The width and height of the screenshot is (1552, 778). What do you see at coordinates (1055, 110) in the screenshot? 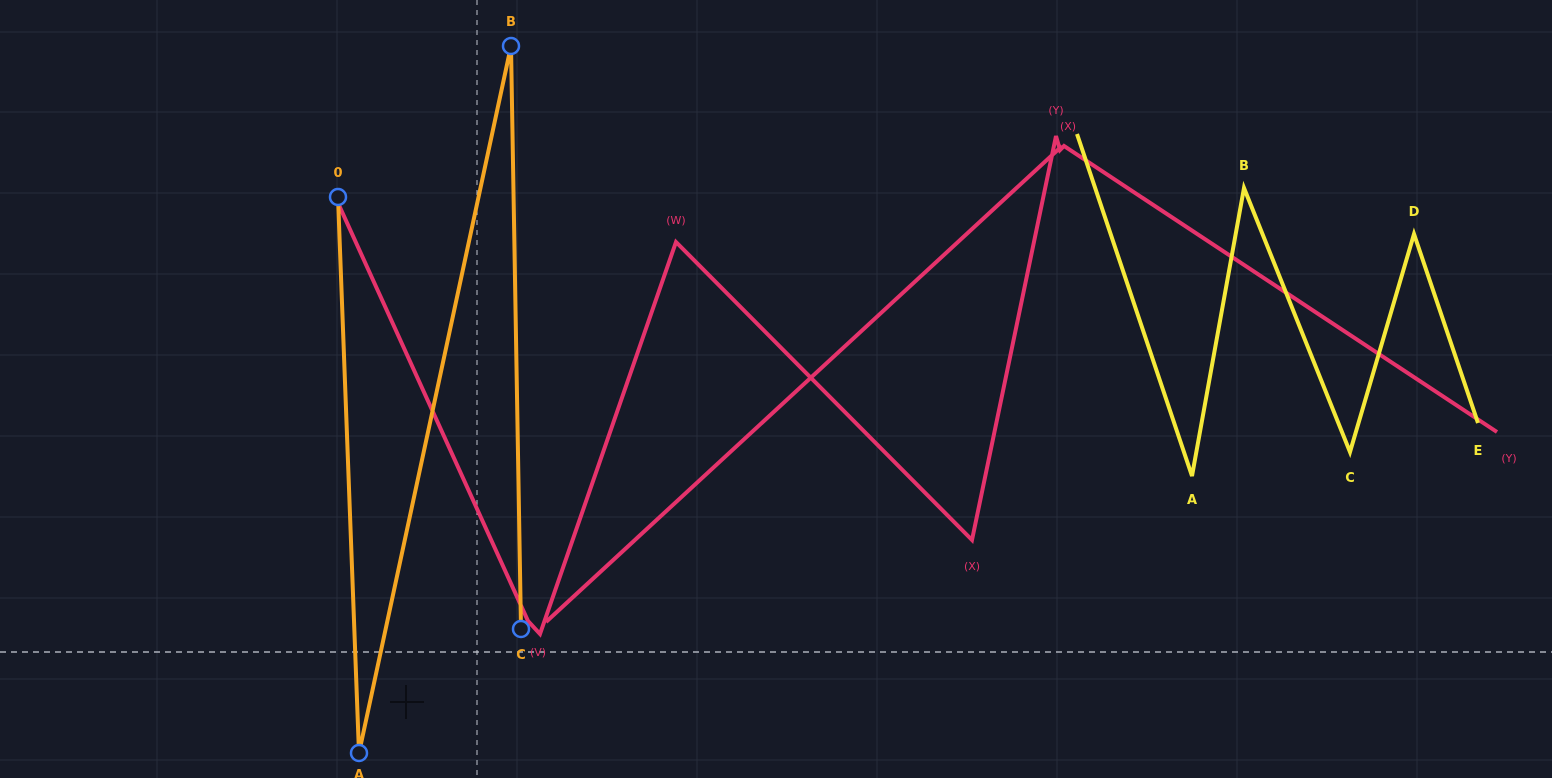
I see `pink-label-5: (Y)` at bounding box center [1055, 110].